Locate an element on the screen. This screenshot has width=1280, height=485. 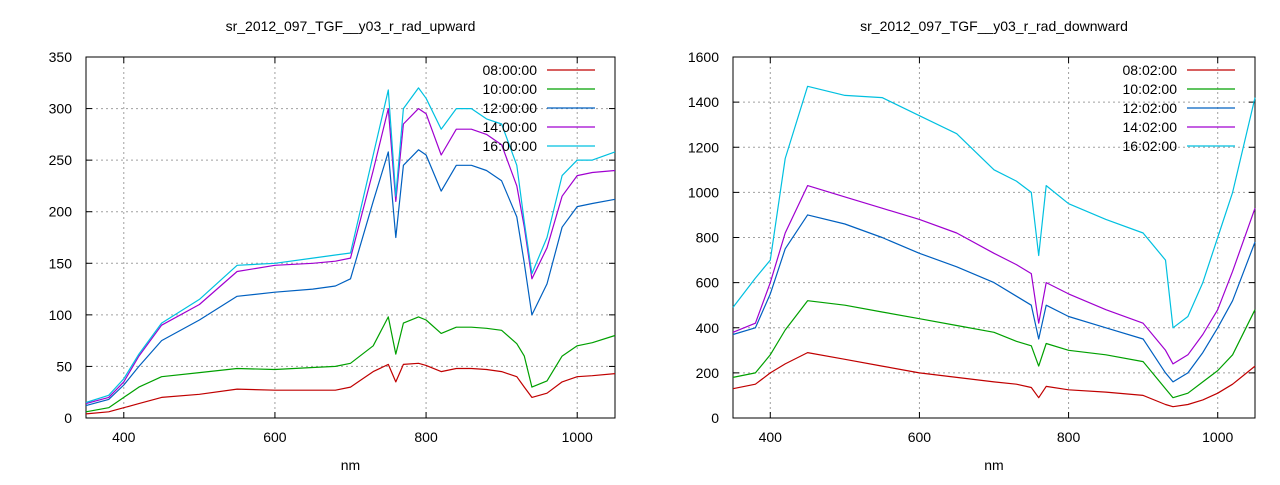
y-tick-label: 600 is located at coordinates (708, 283).